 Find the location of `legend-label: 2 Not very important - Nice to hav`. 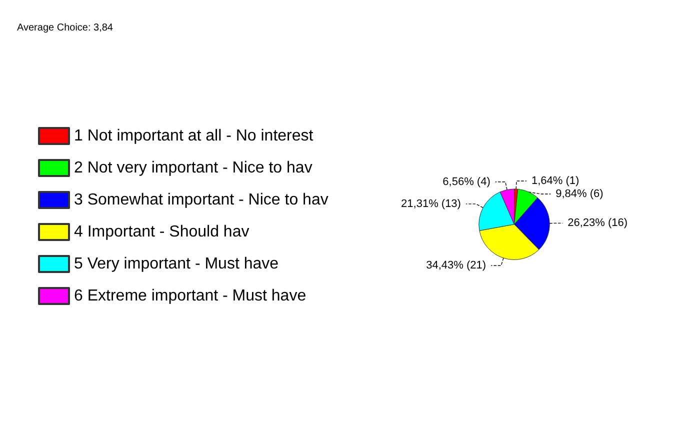

legend-label: 2 Not very important - Nice to hav is located at coordinates (193, 168).